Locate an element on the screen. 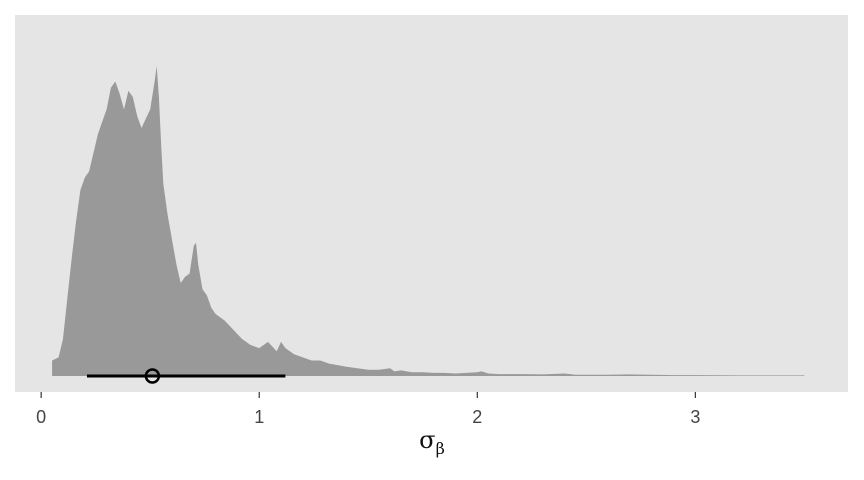 The image size is (864, 480). x-axis: 0 1 2 3 is located at coordinates (368, 409).